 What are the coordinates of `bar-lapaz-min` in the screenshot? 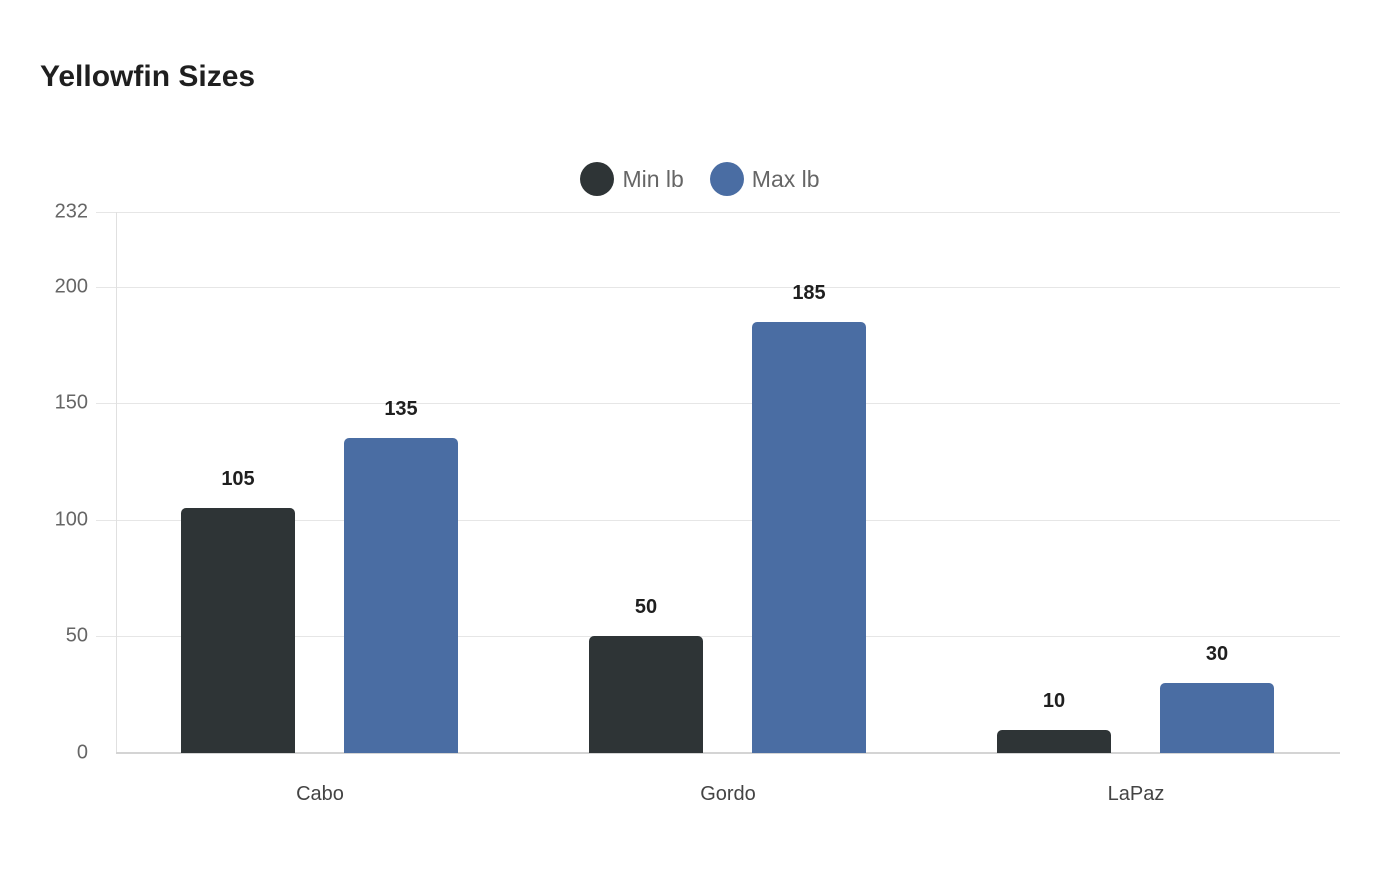 It's located at (1054, 741).